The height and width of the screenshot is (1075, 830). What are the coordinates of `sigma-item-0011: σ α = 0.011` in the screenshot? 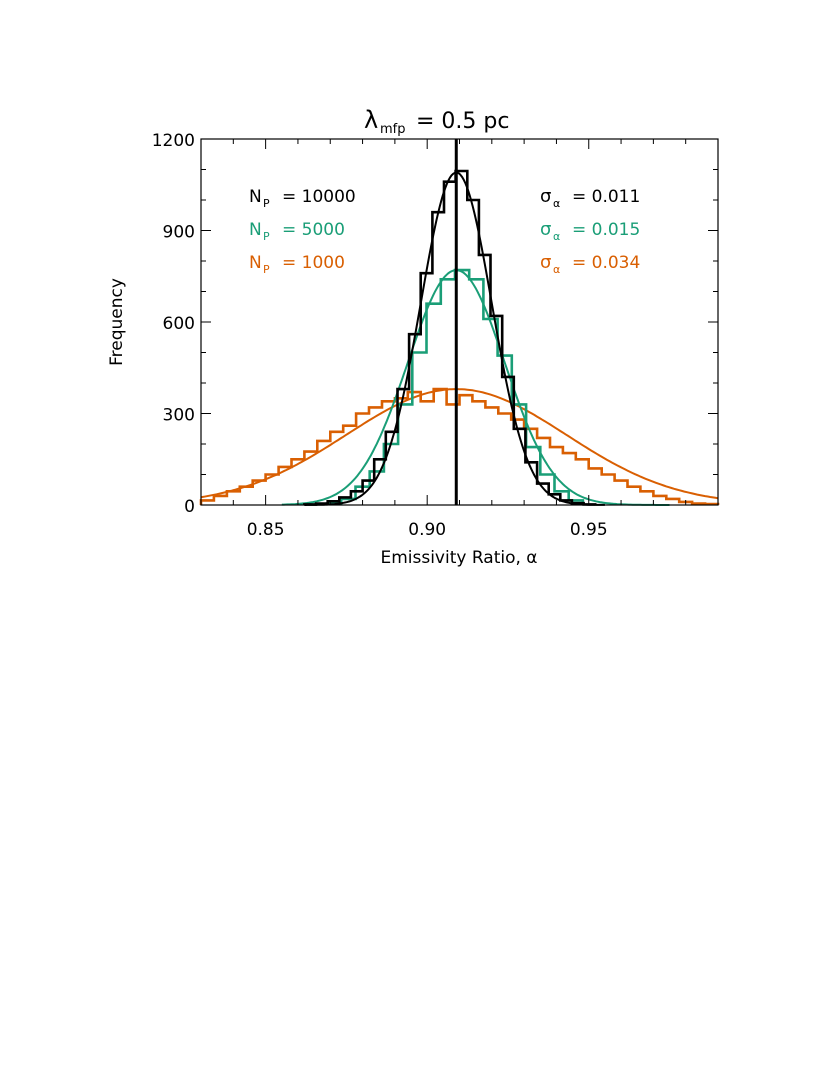 It's located at (590, 198).